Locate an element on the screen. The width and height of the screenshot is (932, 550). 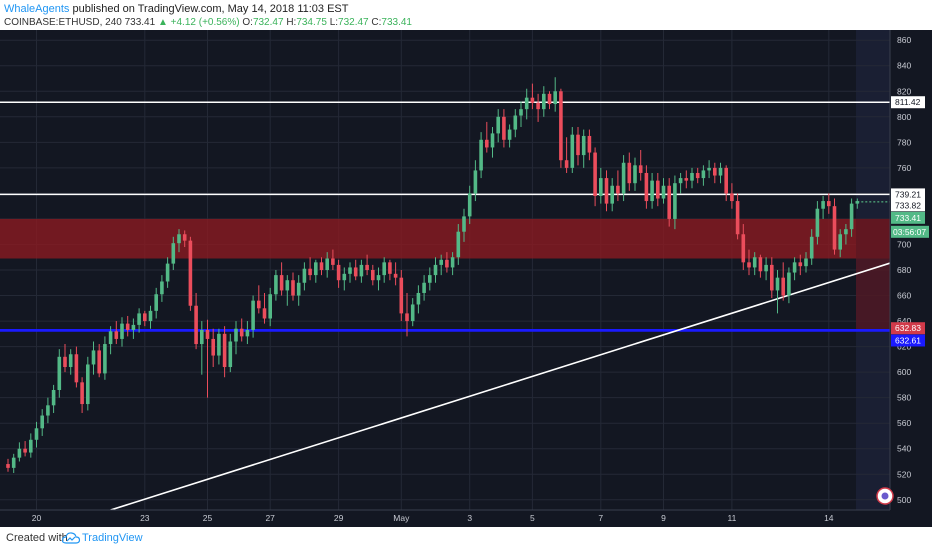
high-value: 734.75 is located at coordinates (311, 22).